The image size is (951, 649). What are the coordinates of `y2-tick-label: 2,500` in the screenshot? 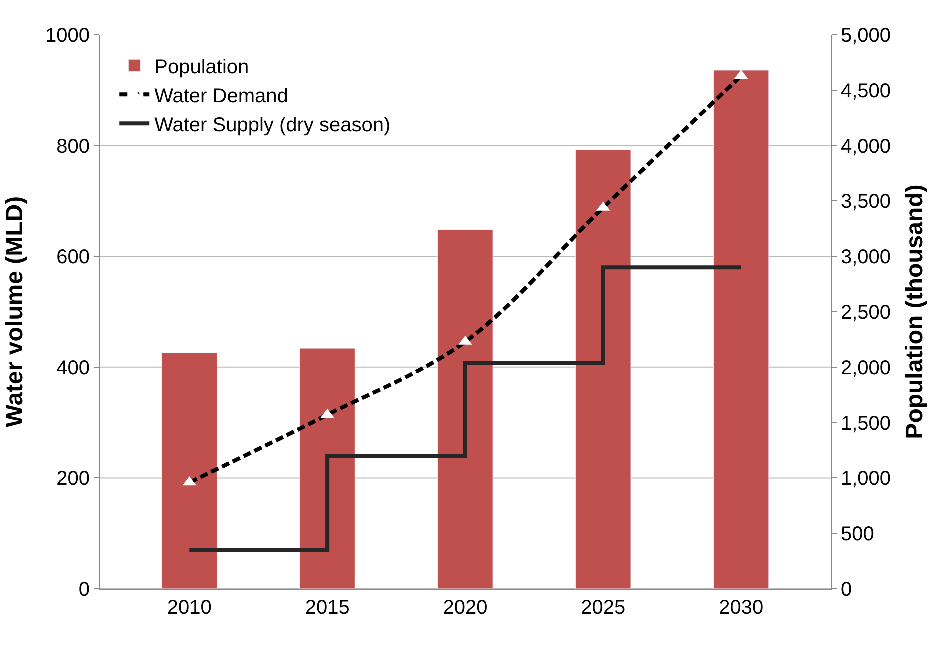 It's located at (866, 313).